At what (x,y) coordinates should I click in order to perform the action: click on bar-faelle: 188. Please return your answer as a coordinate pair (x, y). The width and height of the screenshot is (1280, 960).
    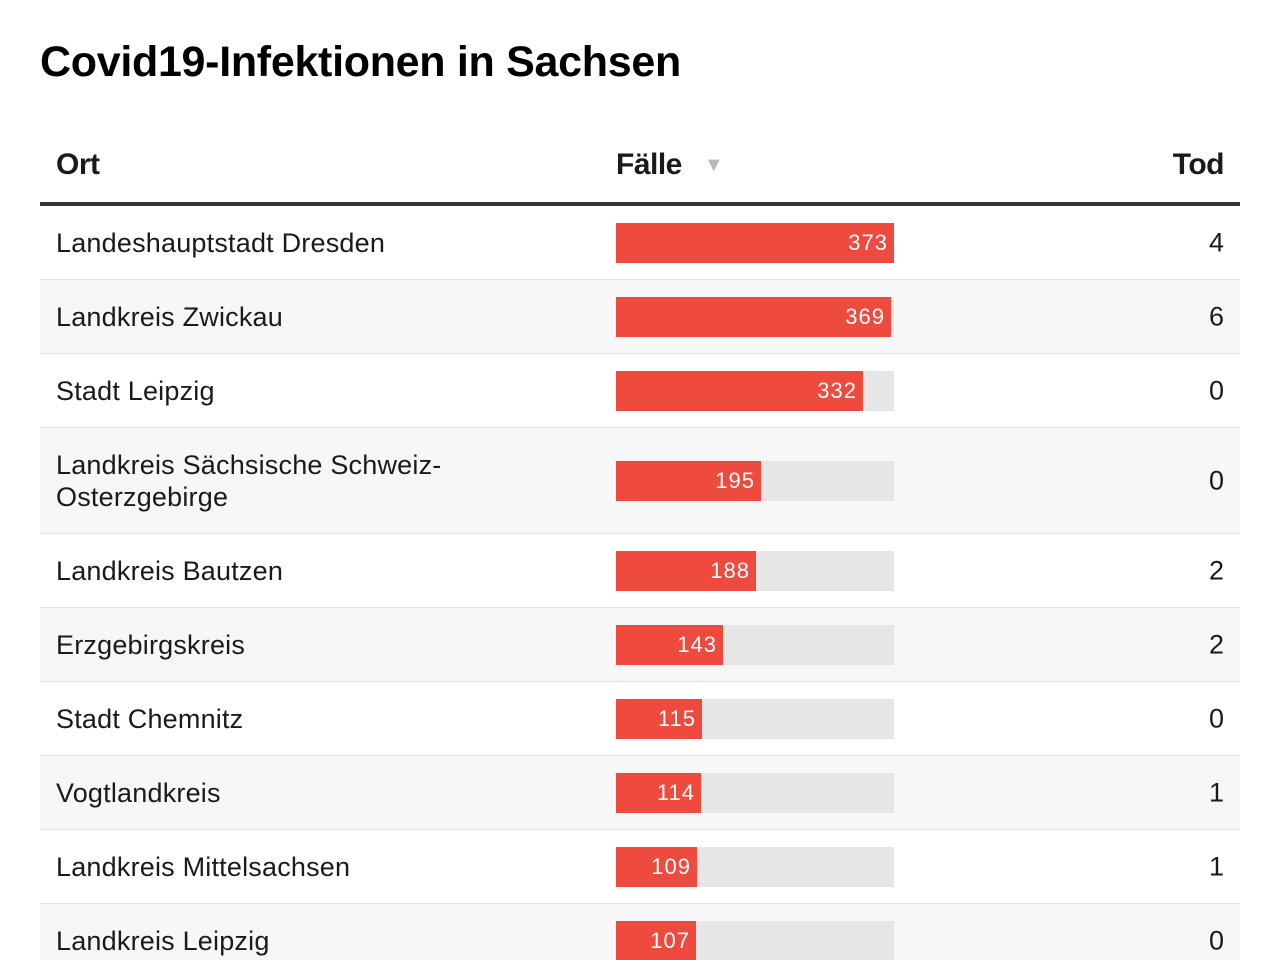
    Looking at the image, I should click on (686, 570).